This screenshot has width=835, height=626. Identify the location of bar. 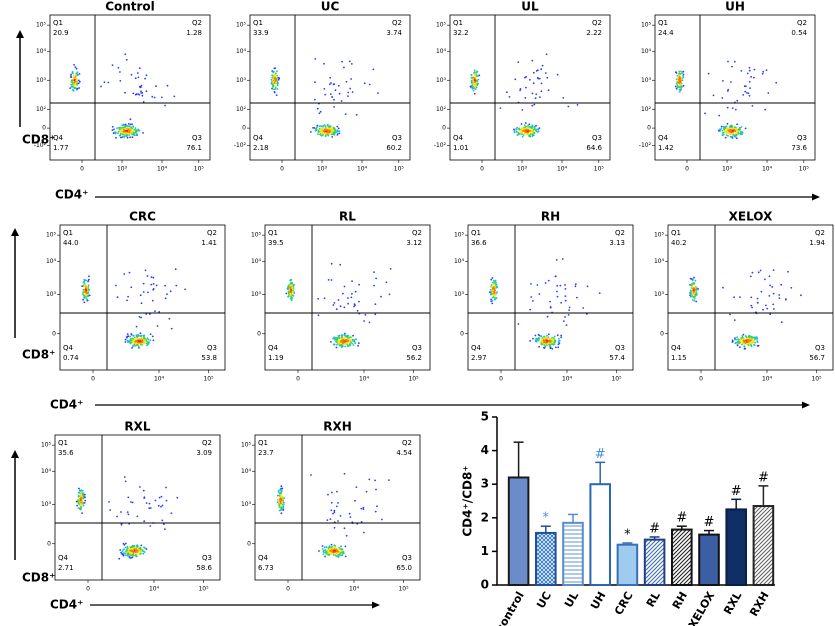
(600, 535).